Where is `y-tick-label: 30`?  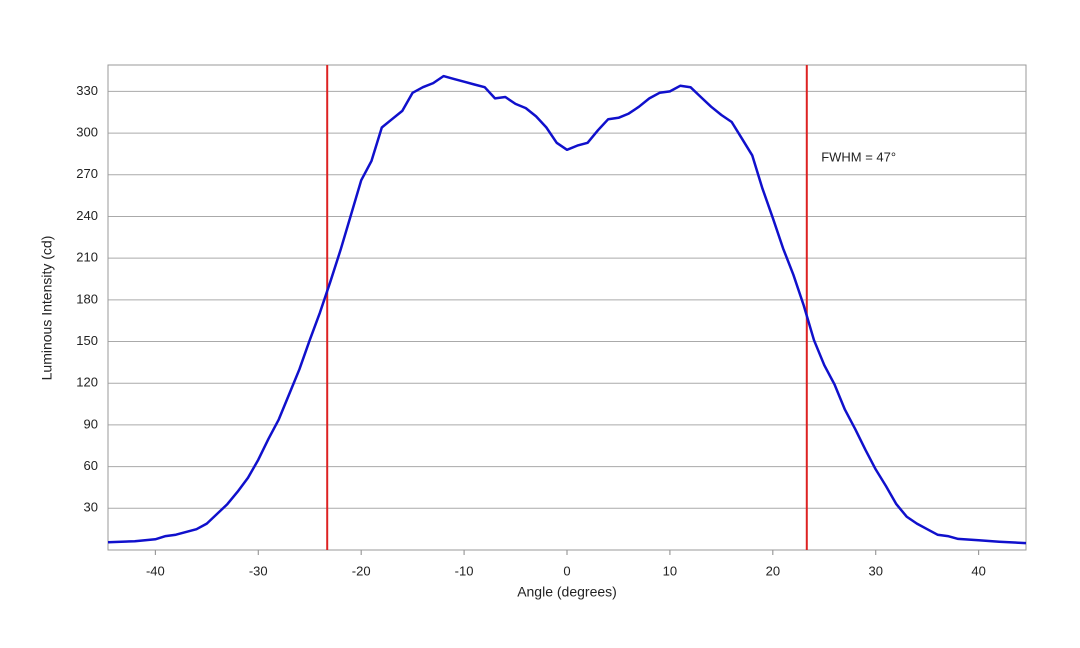
y-tick-label: 30 is located at coordinates (91, 507).